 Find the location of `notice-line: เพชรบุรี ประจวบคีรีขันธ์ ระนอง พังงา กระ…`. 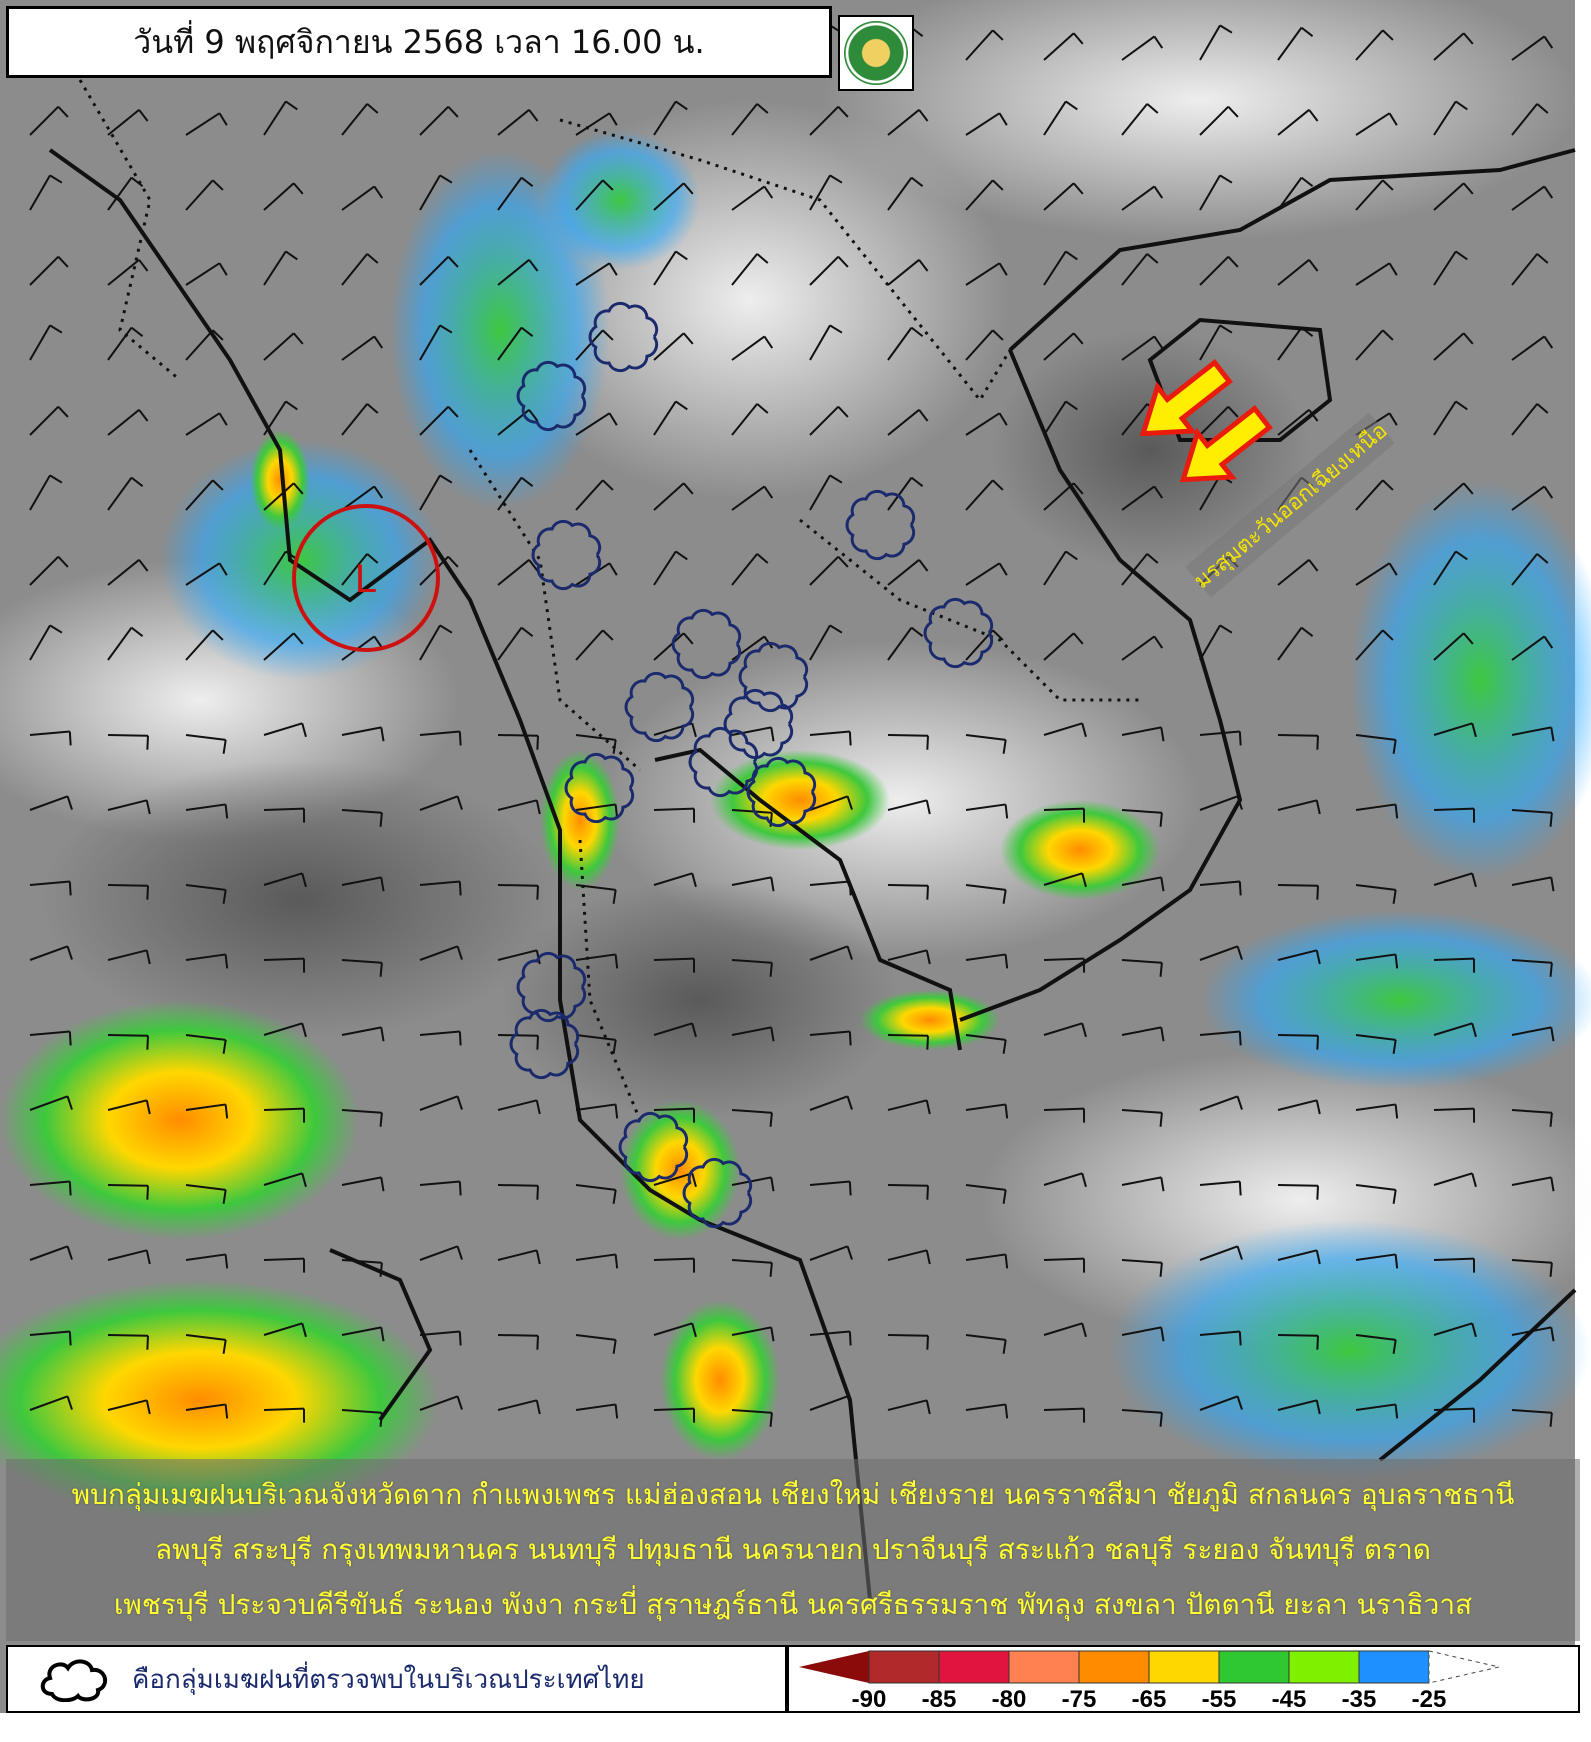

notice-line: เพชรบุรี ประจวบคีรีขันธ์ ระนอง พังงา กระ… is located at coordinates (793, 1605).